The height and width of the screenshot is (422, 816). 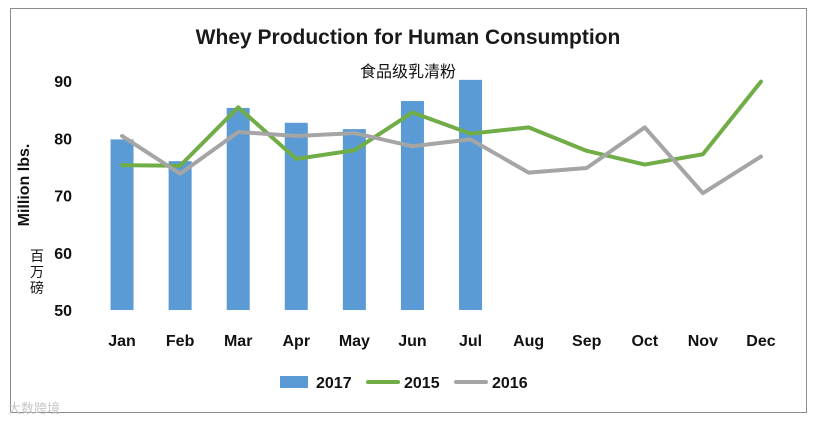 What do you see at coordinates (703, 341) in the screenshot?
I see `x-tick-label: Nov` at bounding box center [703, 341].